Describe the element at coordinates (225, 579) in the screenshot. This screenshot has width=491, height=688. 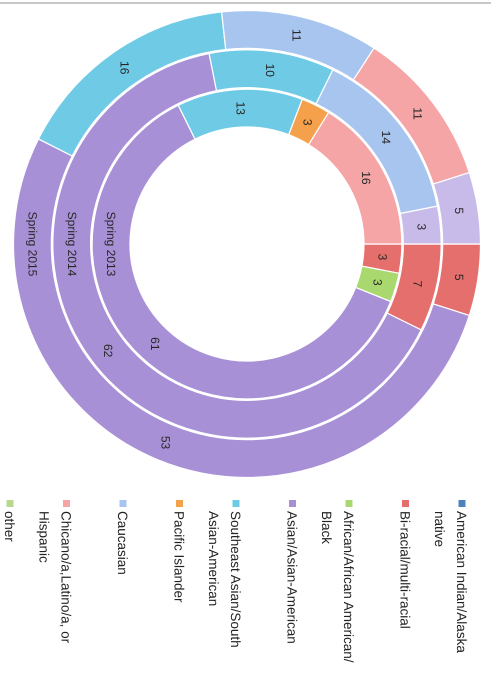
I see `legend-label: Southeast Asian/South Asian-American` at that location.